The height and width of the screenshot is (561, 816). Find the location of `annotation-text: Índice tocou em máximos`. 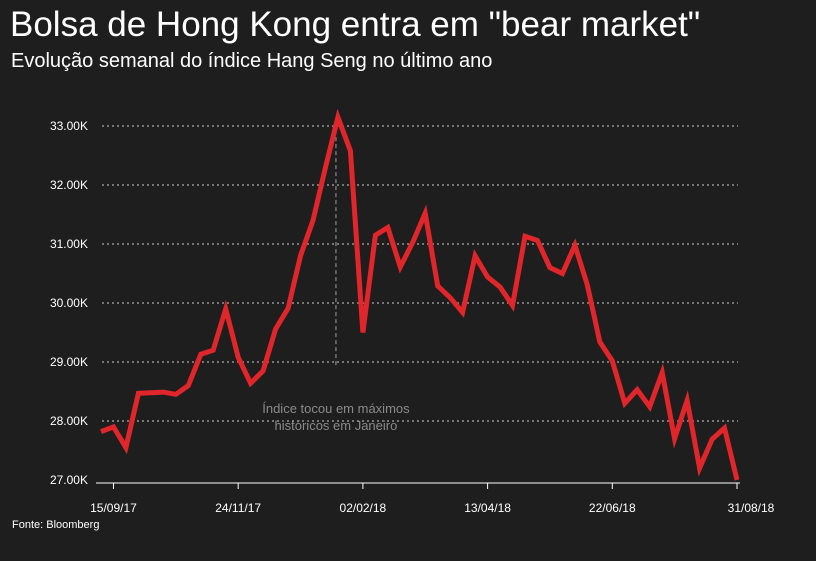

annotation-text: Índice tocou em máximos is located at coordinates (336, 408).